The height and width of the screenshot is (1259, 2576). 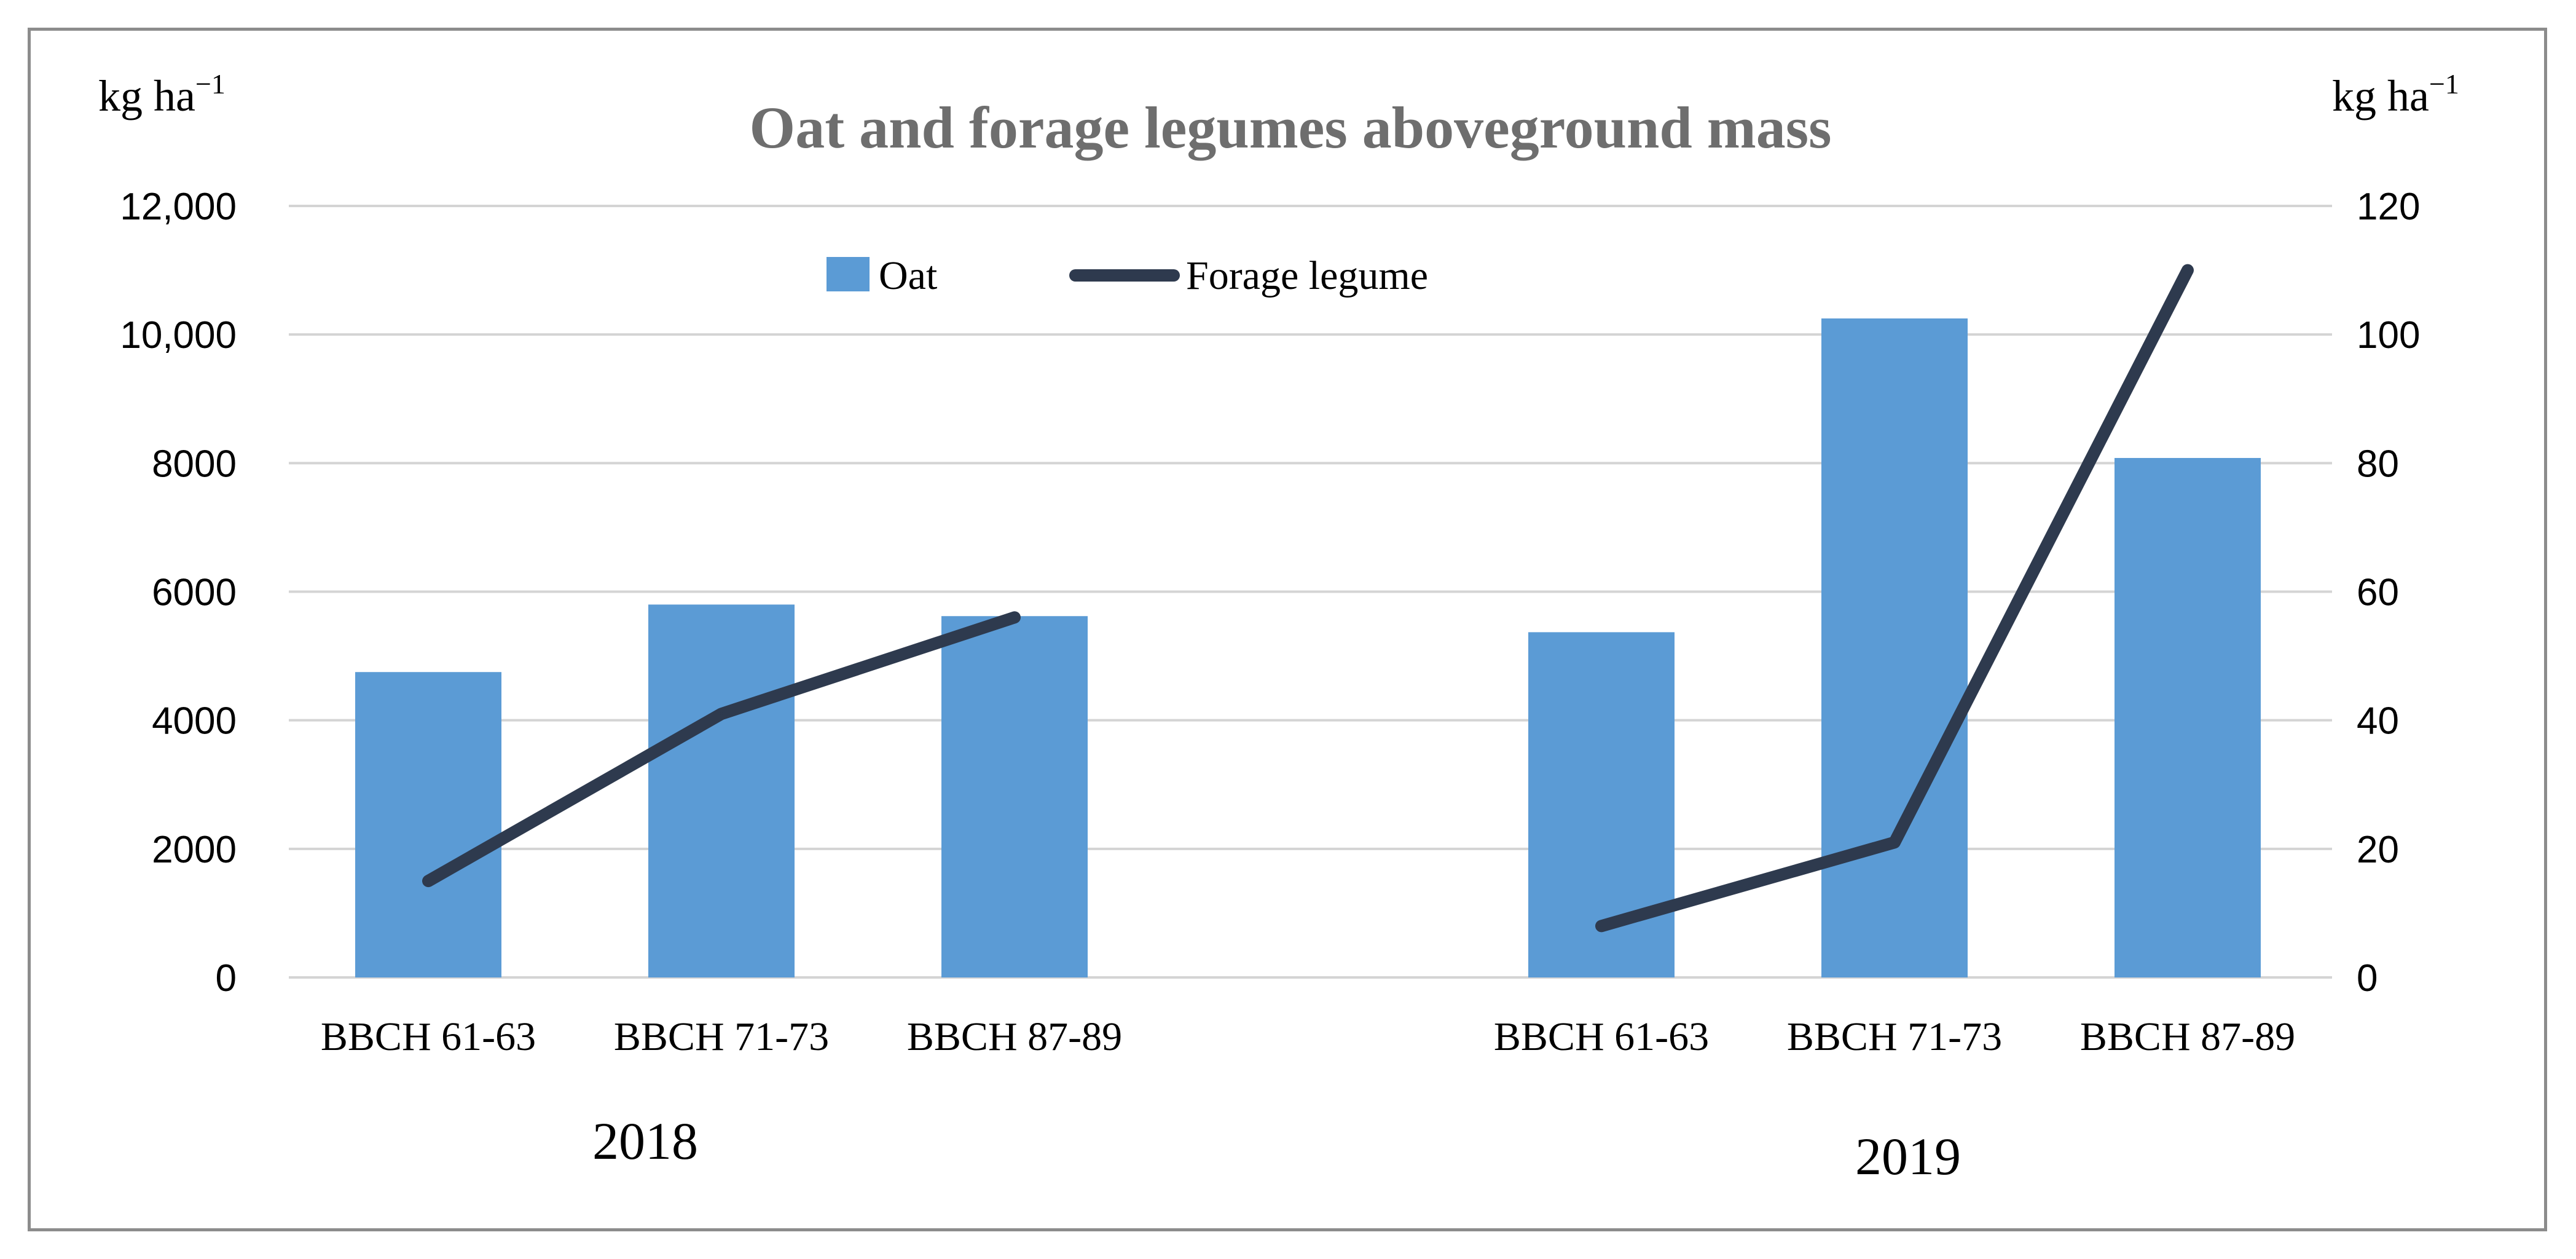 I want to click on right-tick-label: 80, so click(x=2378, y=464).